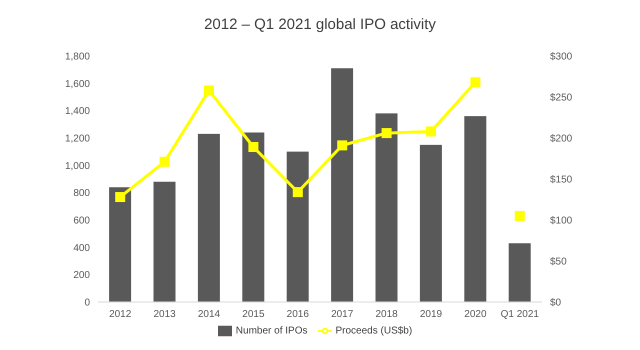 Image resolution: width=640 pixels, height=350 pixels. Describe the element at coordinates (120, 314) in the screenshot. I see `x-tick-label: 2012` at that location.